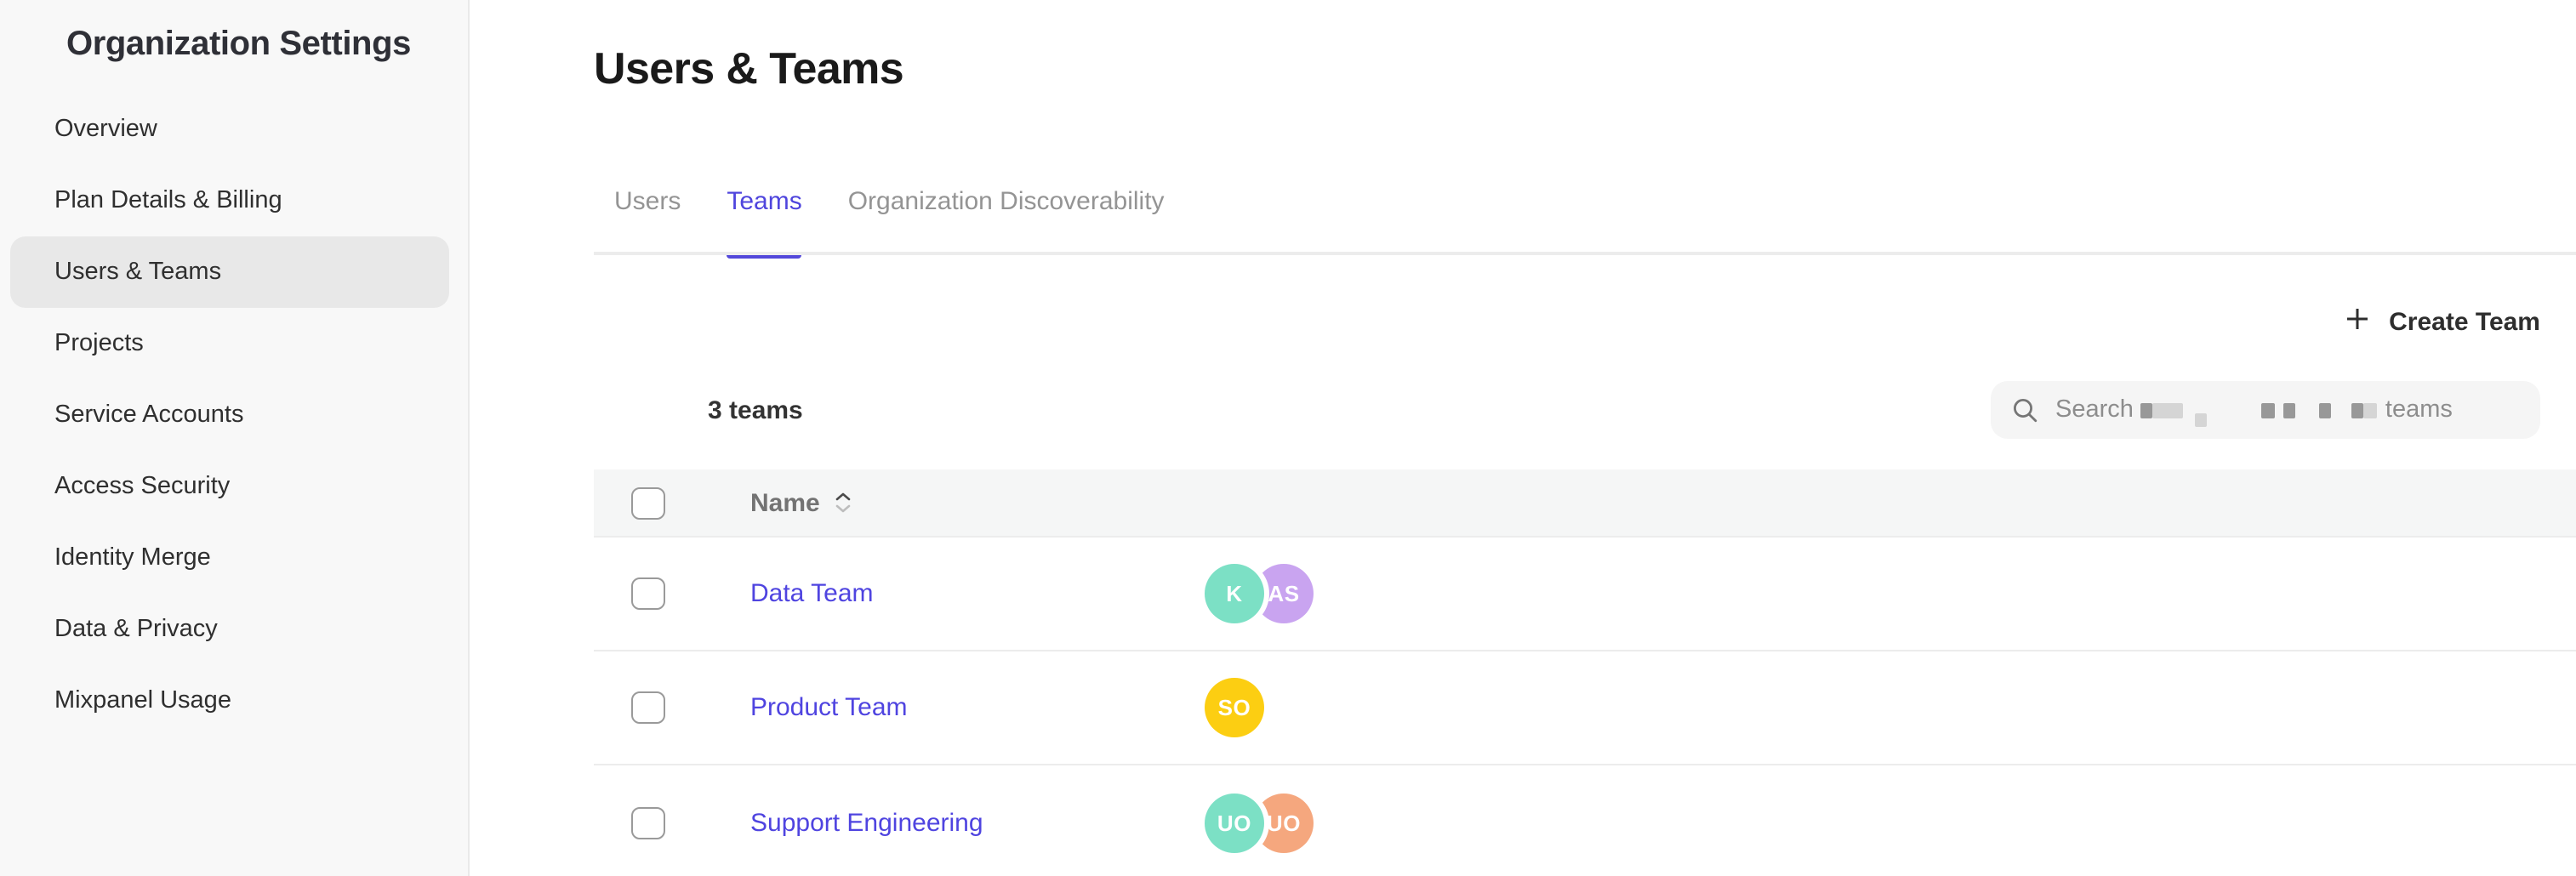  Describe the element at coordinates (2025, 410) in the screenshot. I see `magnifier-icon` at that location.